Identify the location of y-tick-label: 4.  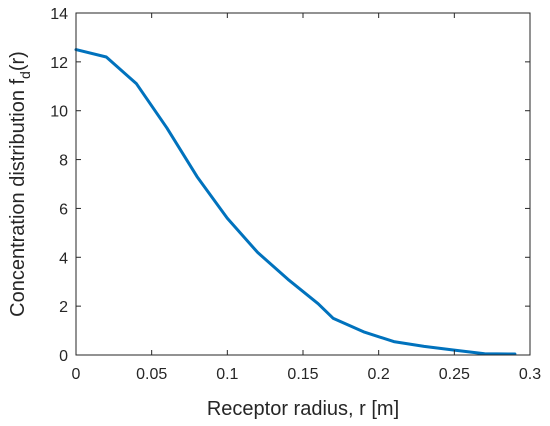
(63, 258).